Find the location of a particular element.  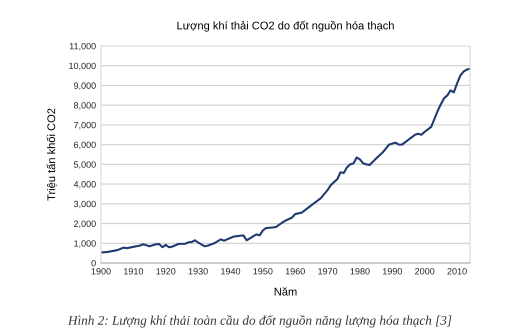

x-axis-title: Năm is located at coordinates (285, 291).